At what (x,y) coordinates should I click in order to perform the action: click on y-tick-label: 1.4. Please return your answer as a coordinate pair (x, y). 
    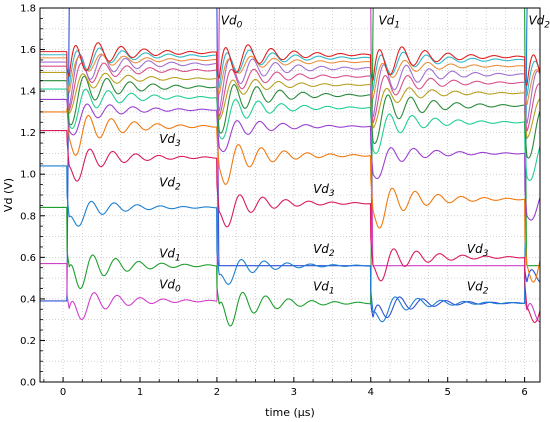
    Looking at the image, I should click on (28, 92).